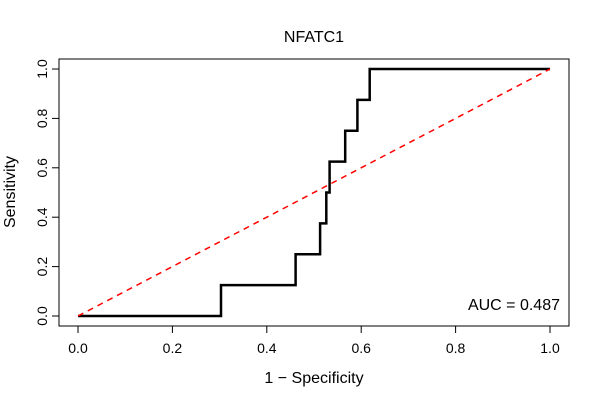 This screenshot has width=600, height=400. Describe the element at coordinates (42, 217) in the screenshot. I see `y-tick-label: 0.4` at that location.